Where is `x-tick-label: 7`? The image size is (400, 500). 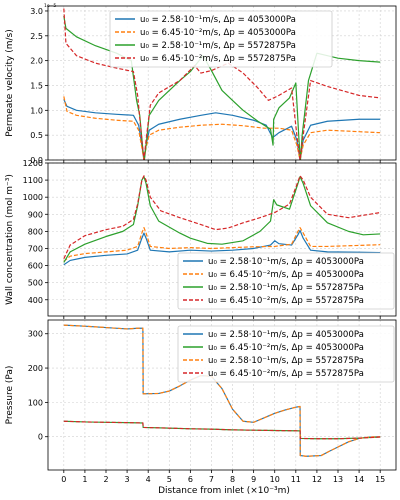
x-tick-label: 7 is located at coordinates (211, 479).